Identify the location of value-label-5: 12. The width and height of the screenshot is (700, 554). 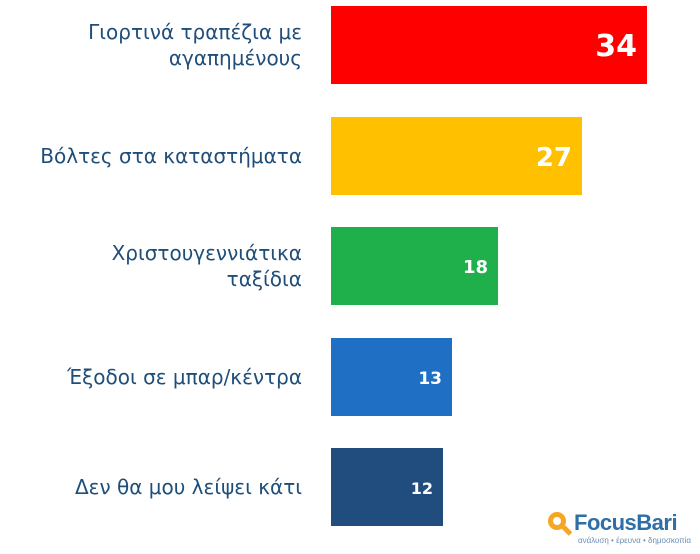
(421, 488).